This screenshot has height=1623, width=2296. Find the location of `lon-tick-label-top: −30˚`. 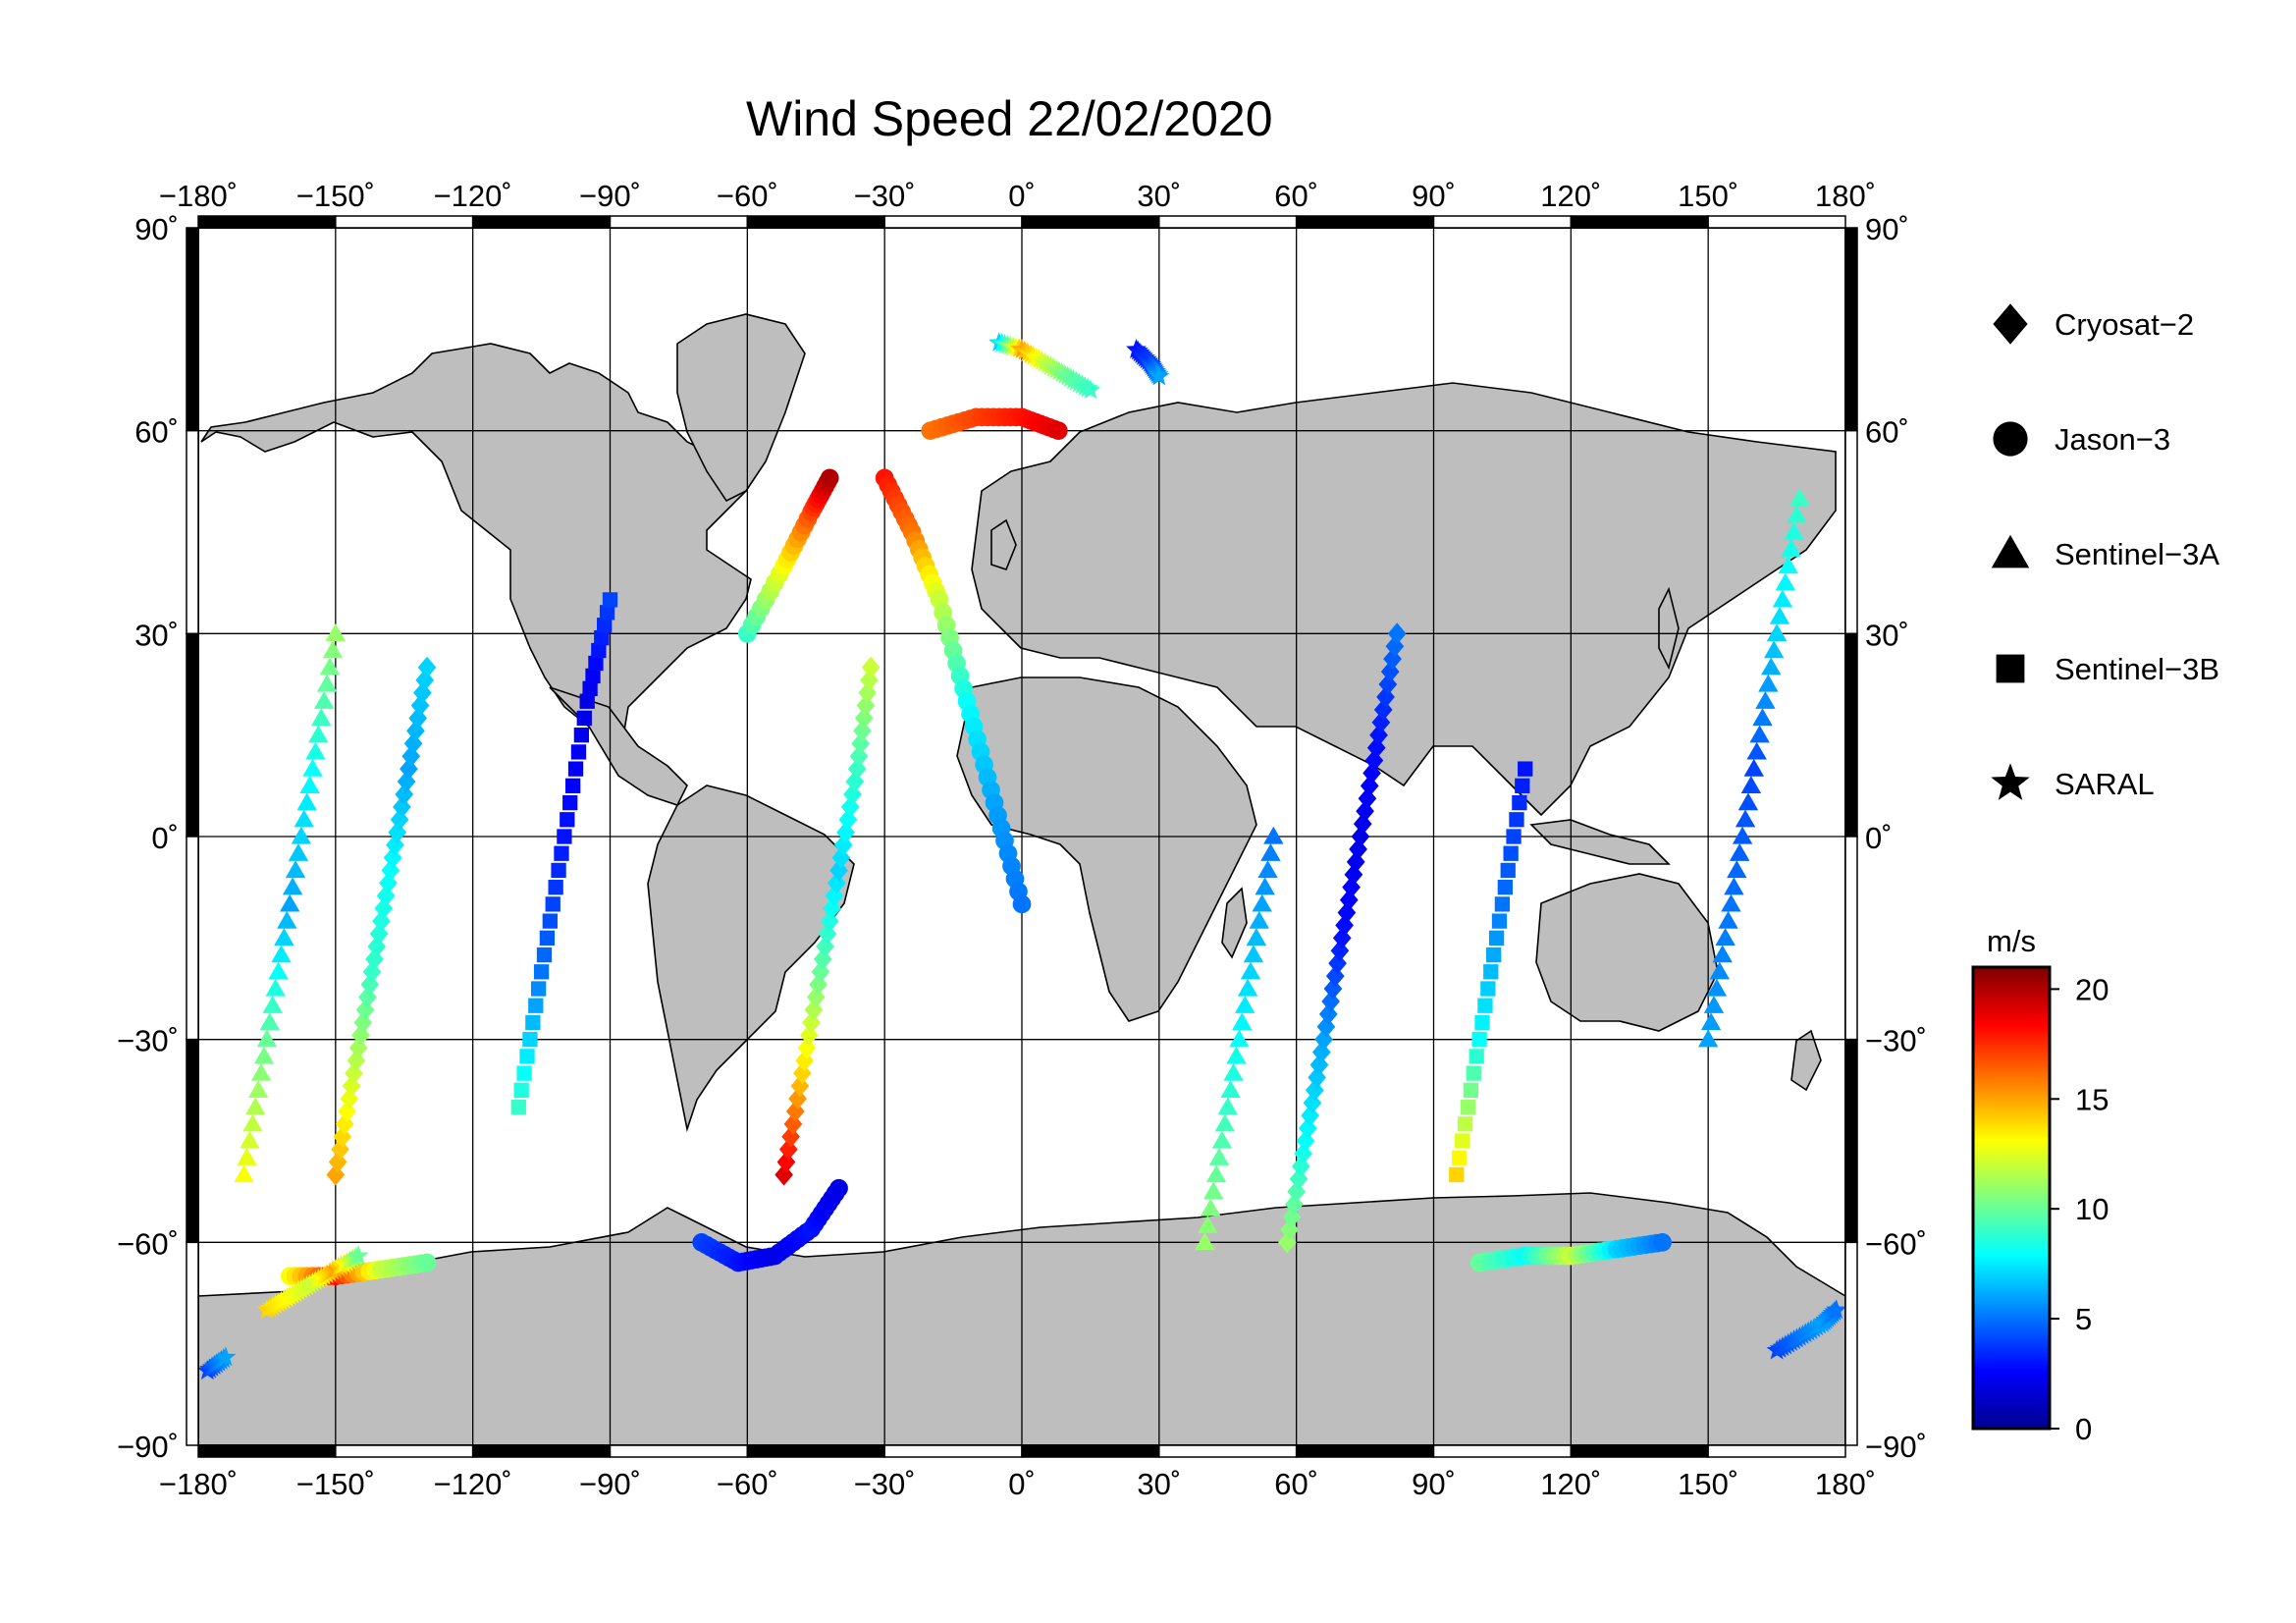

lon-tick-label-top: −30˚ is located at coordinates (885, 196).